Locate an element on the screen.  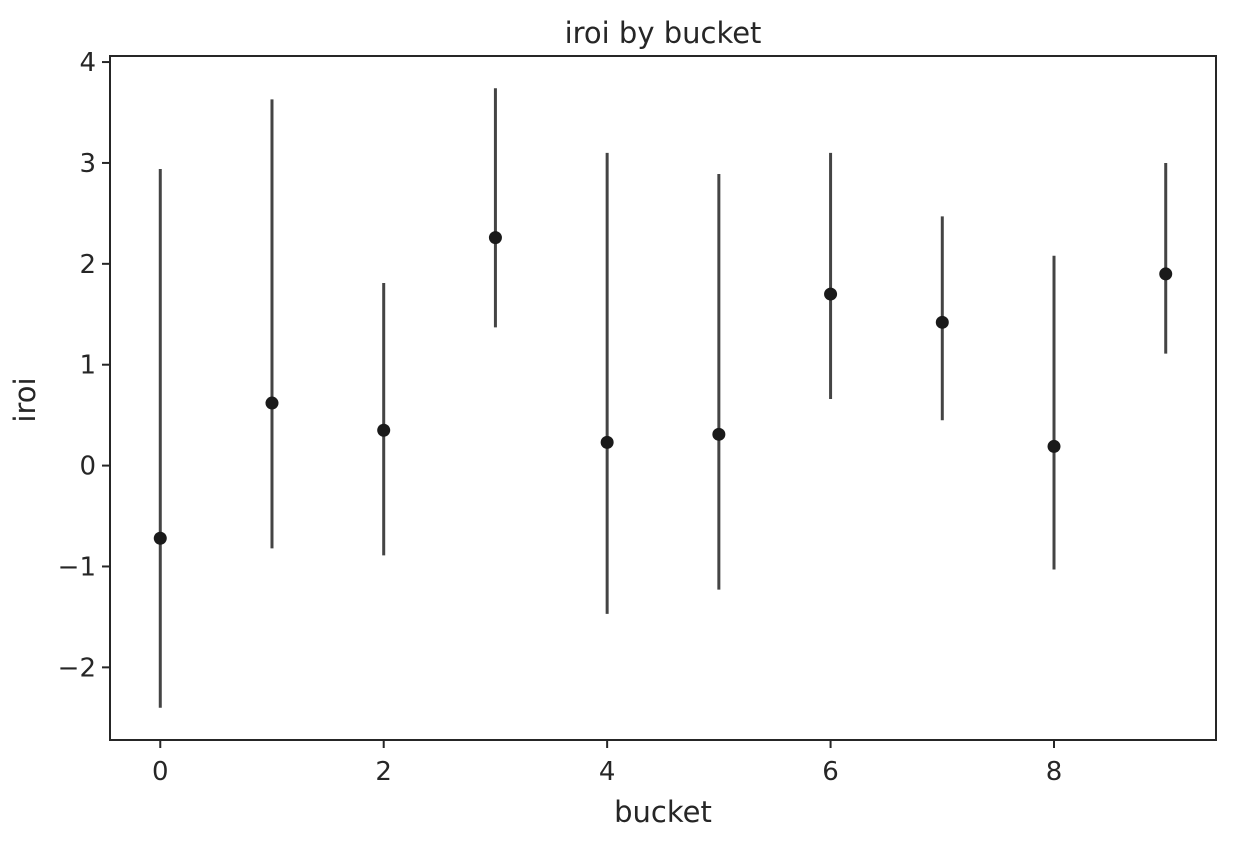
x-axis-ticks: 0 2 4 6 8 is located at coordinates (607, 763).